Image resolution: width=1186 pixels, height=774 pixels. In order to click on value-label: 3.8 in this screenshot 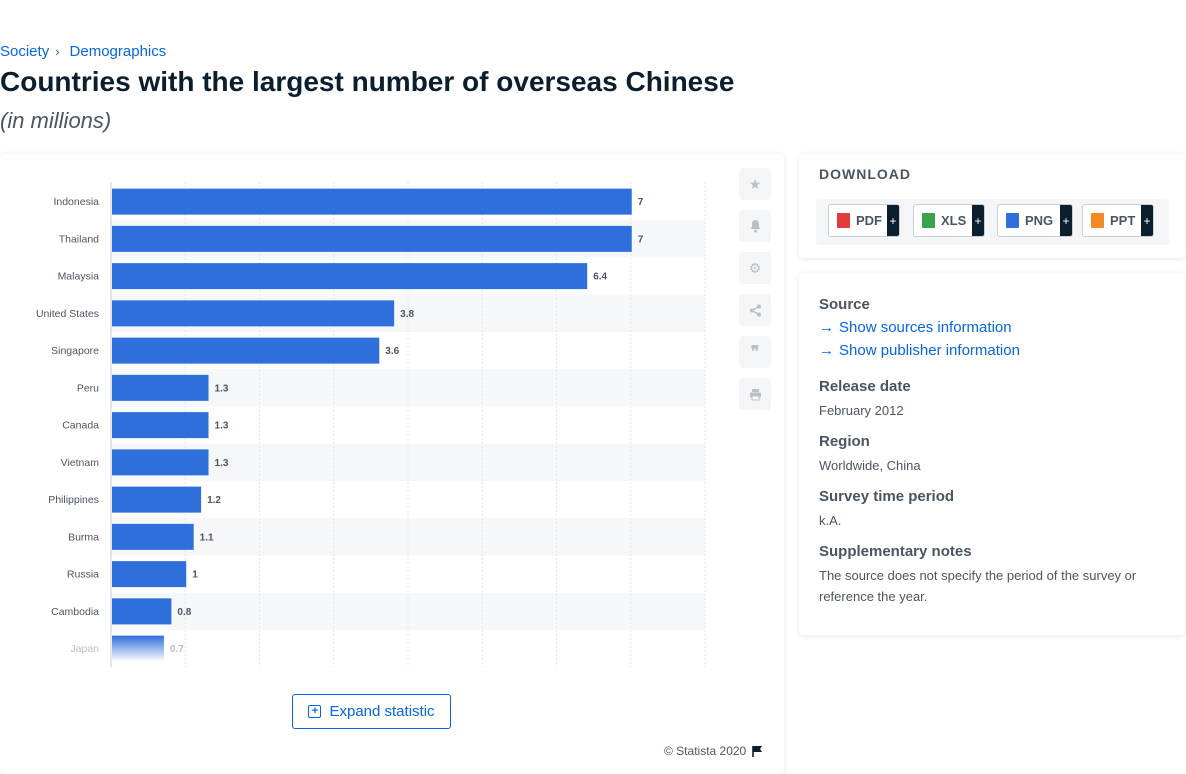, I will do `click(407, 314)`.